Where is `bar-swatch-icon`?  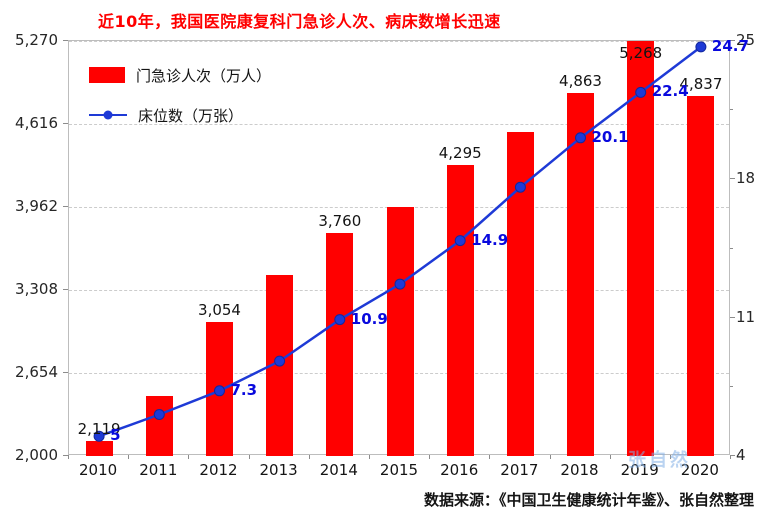
bar-swatch-icon is located at coordinates (107, 75).